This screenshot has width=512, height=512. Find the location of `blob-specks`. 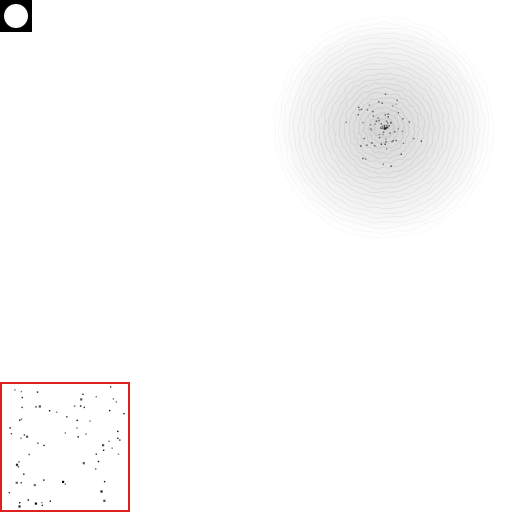

blob-specks is located at coordinates (383, 130).